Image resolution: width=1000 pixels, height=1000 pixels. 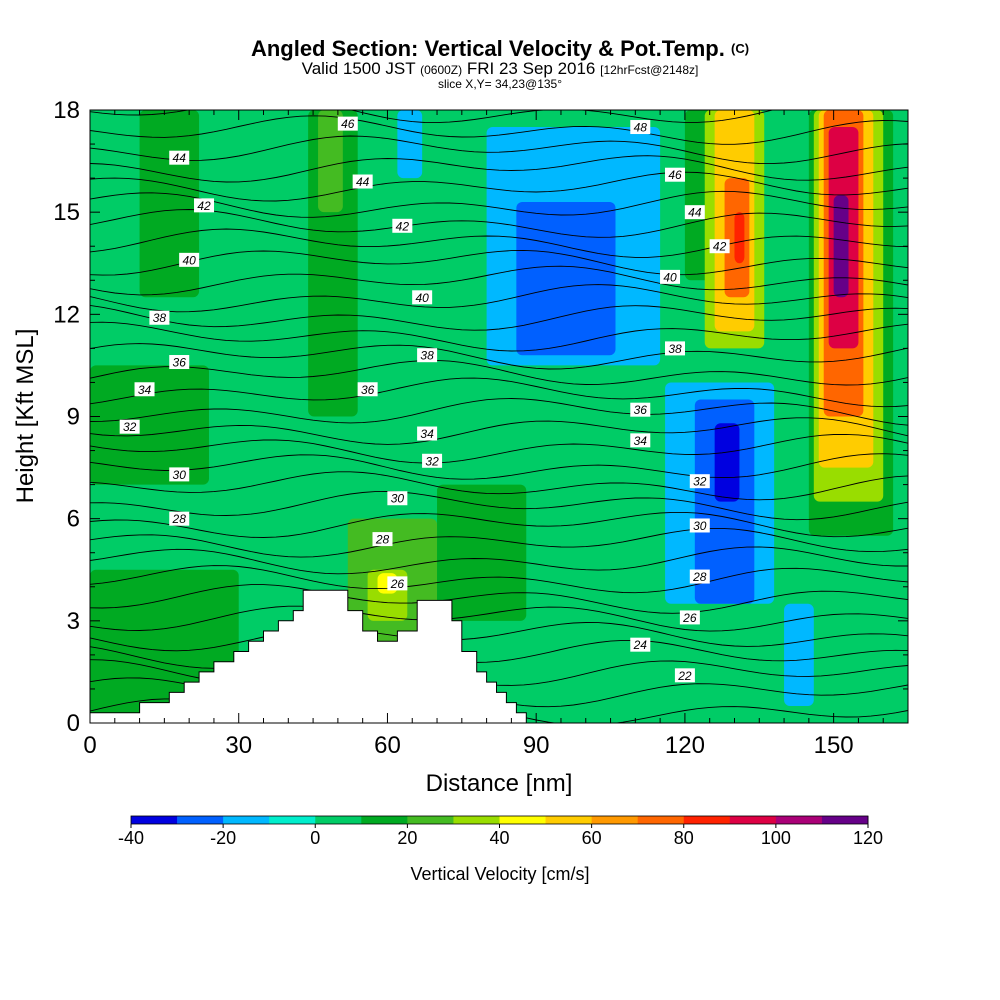 I want to click on colorbar: -40 -20 0 20 40 60 80 100 120, so click(x=500, y=831).